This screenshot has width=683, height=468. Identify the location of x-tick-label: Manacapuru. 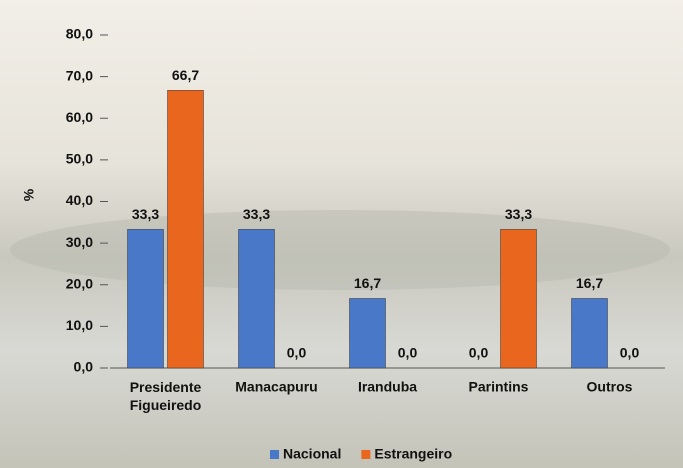
(276, 387).